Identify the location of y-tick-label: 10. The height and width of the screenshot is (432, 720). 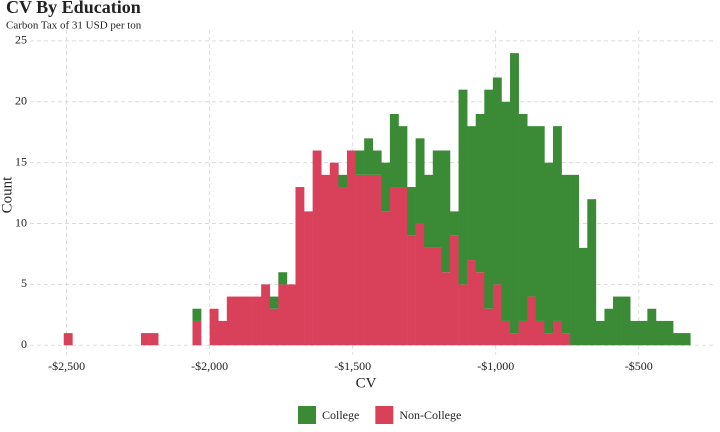
(21, 222).